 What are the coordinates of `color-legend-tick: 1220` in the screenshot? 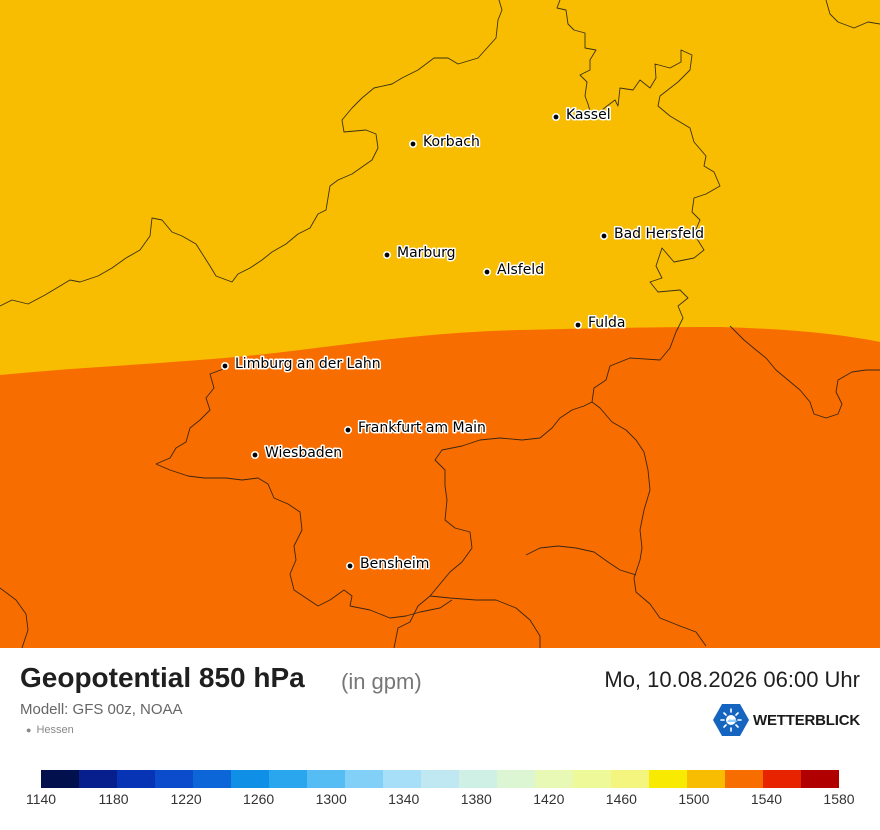 It's located at (186, 799).